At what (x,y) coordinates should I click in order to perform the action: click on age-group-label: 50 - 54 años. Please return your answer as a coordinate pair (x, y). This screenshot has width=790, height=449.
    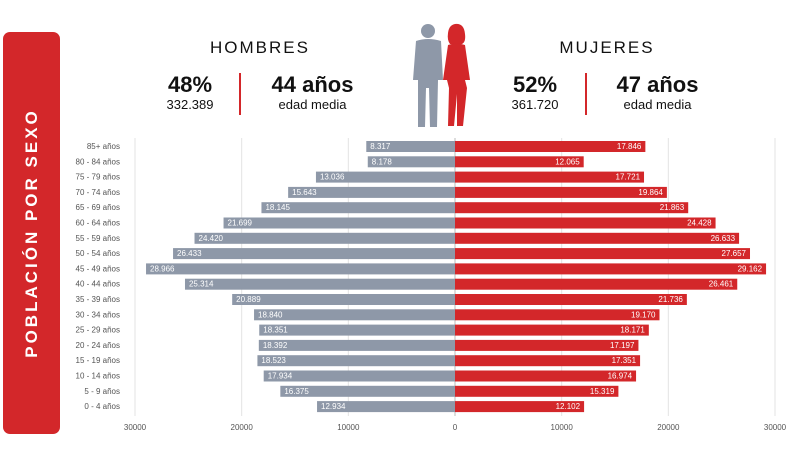
    Looking at the image, I should click on (98, 253).